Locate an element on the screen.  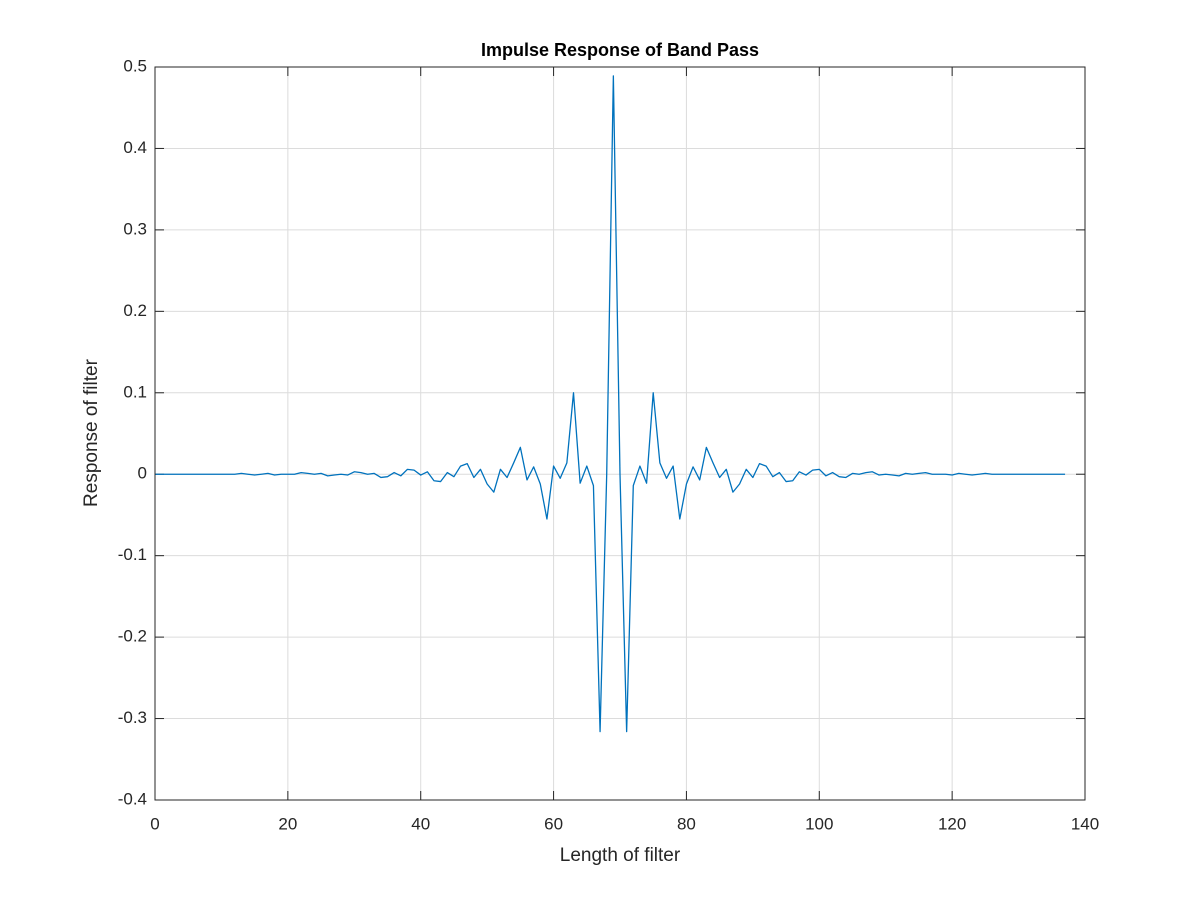
y-axis-label: Response of filter is located at coordinates (91, 432).